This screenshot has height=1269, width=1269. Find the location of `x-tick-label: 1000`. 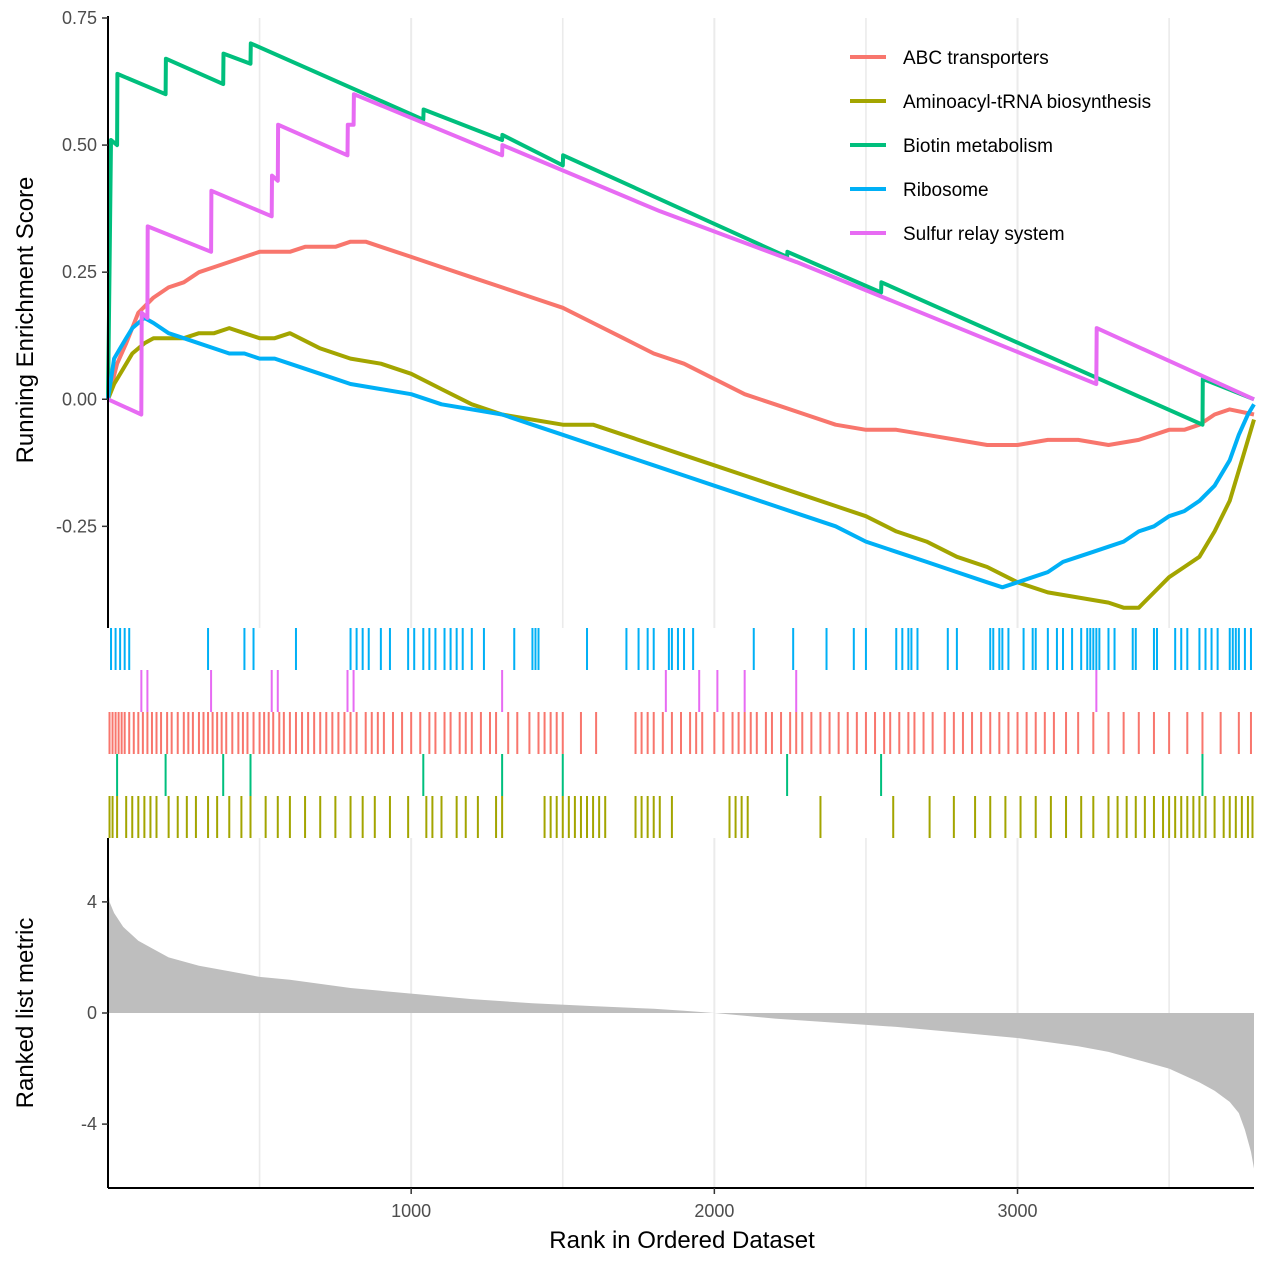

x-tick-label: 1000 is located at coordinates (411, 1211).